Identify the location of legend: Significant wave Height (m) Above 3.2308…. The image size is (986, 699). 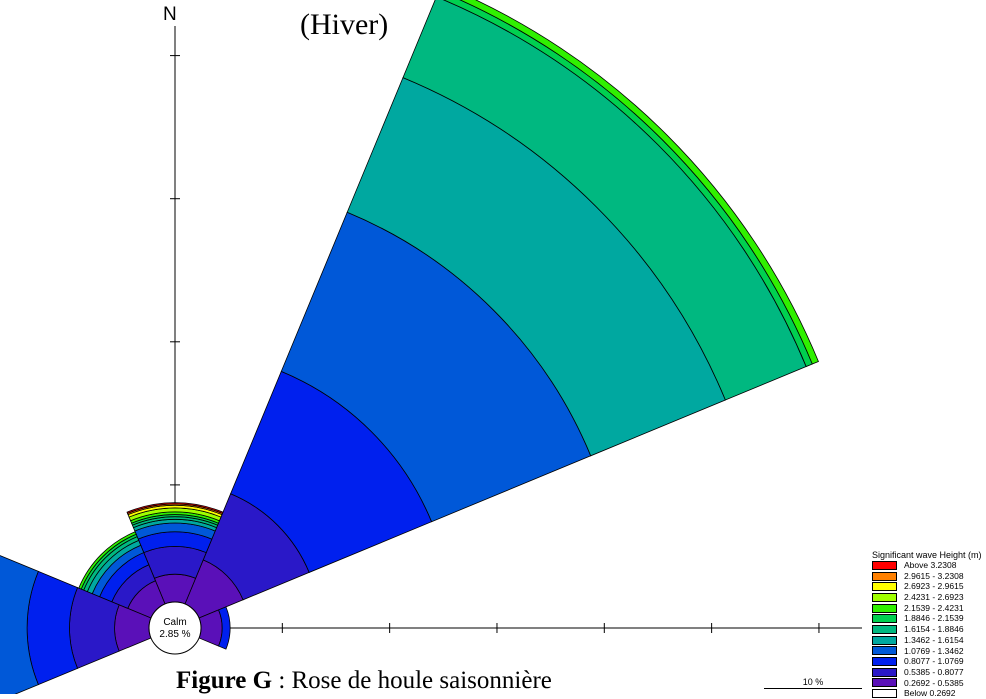
(928, 624).